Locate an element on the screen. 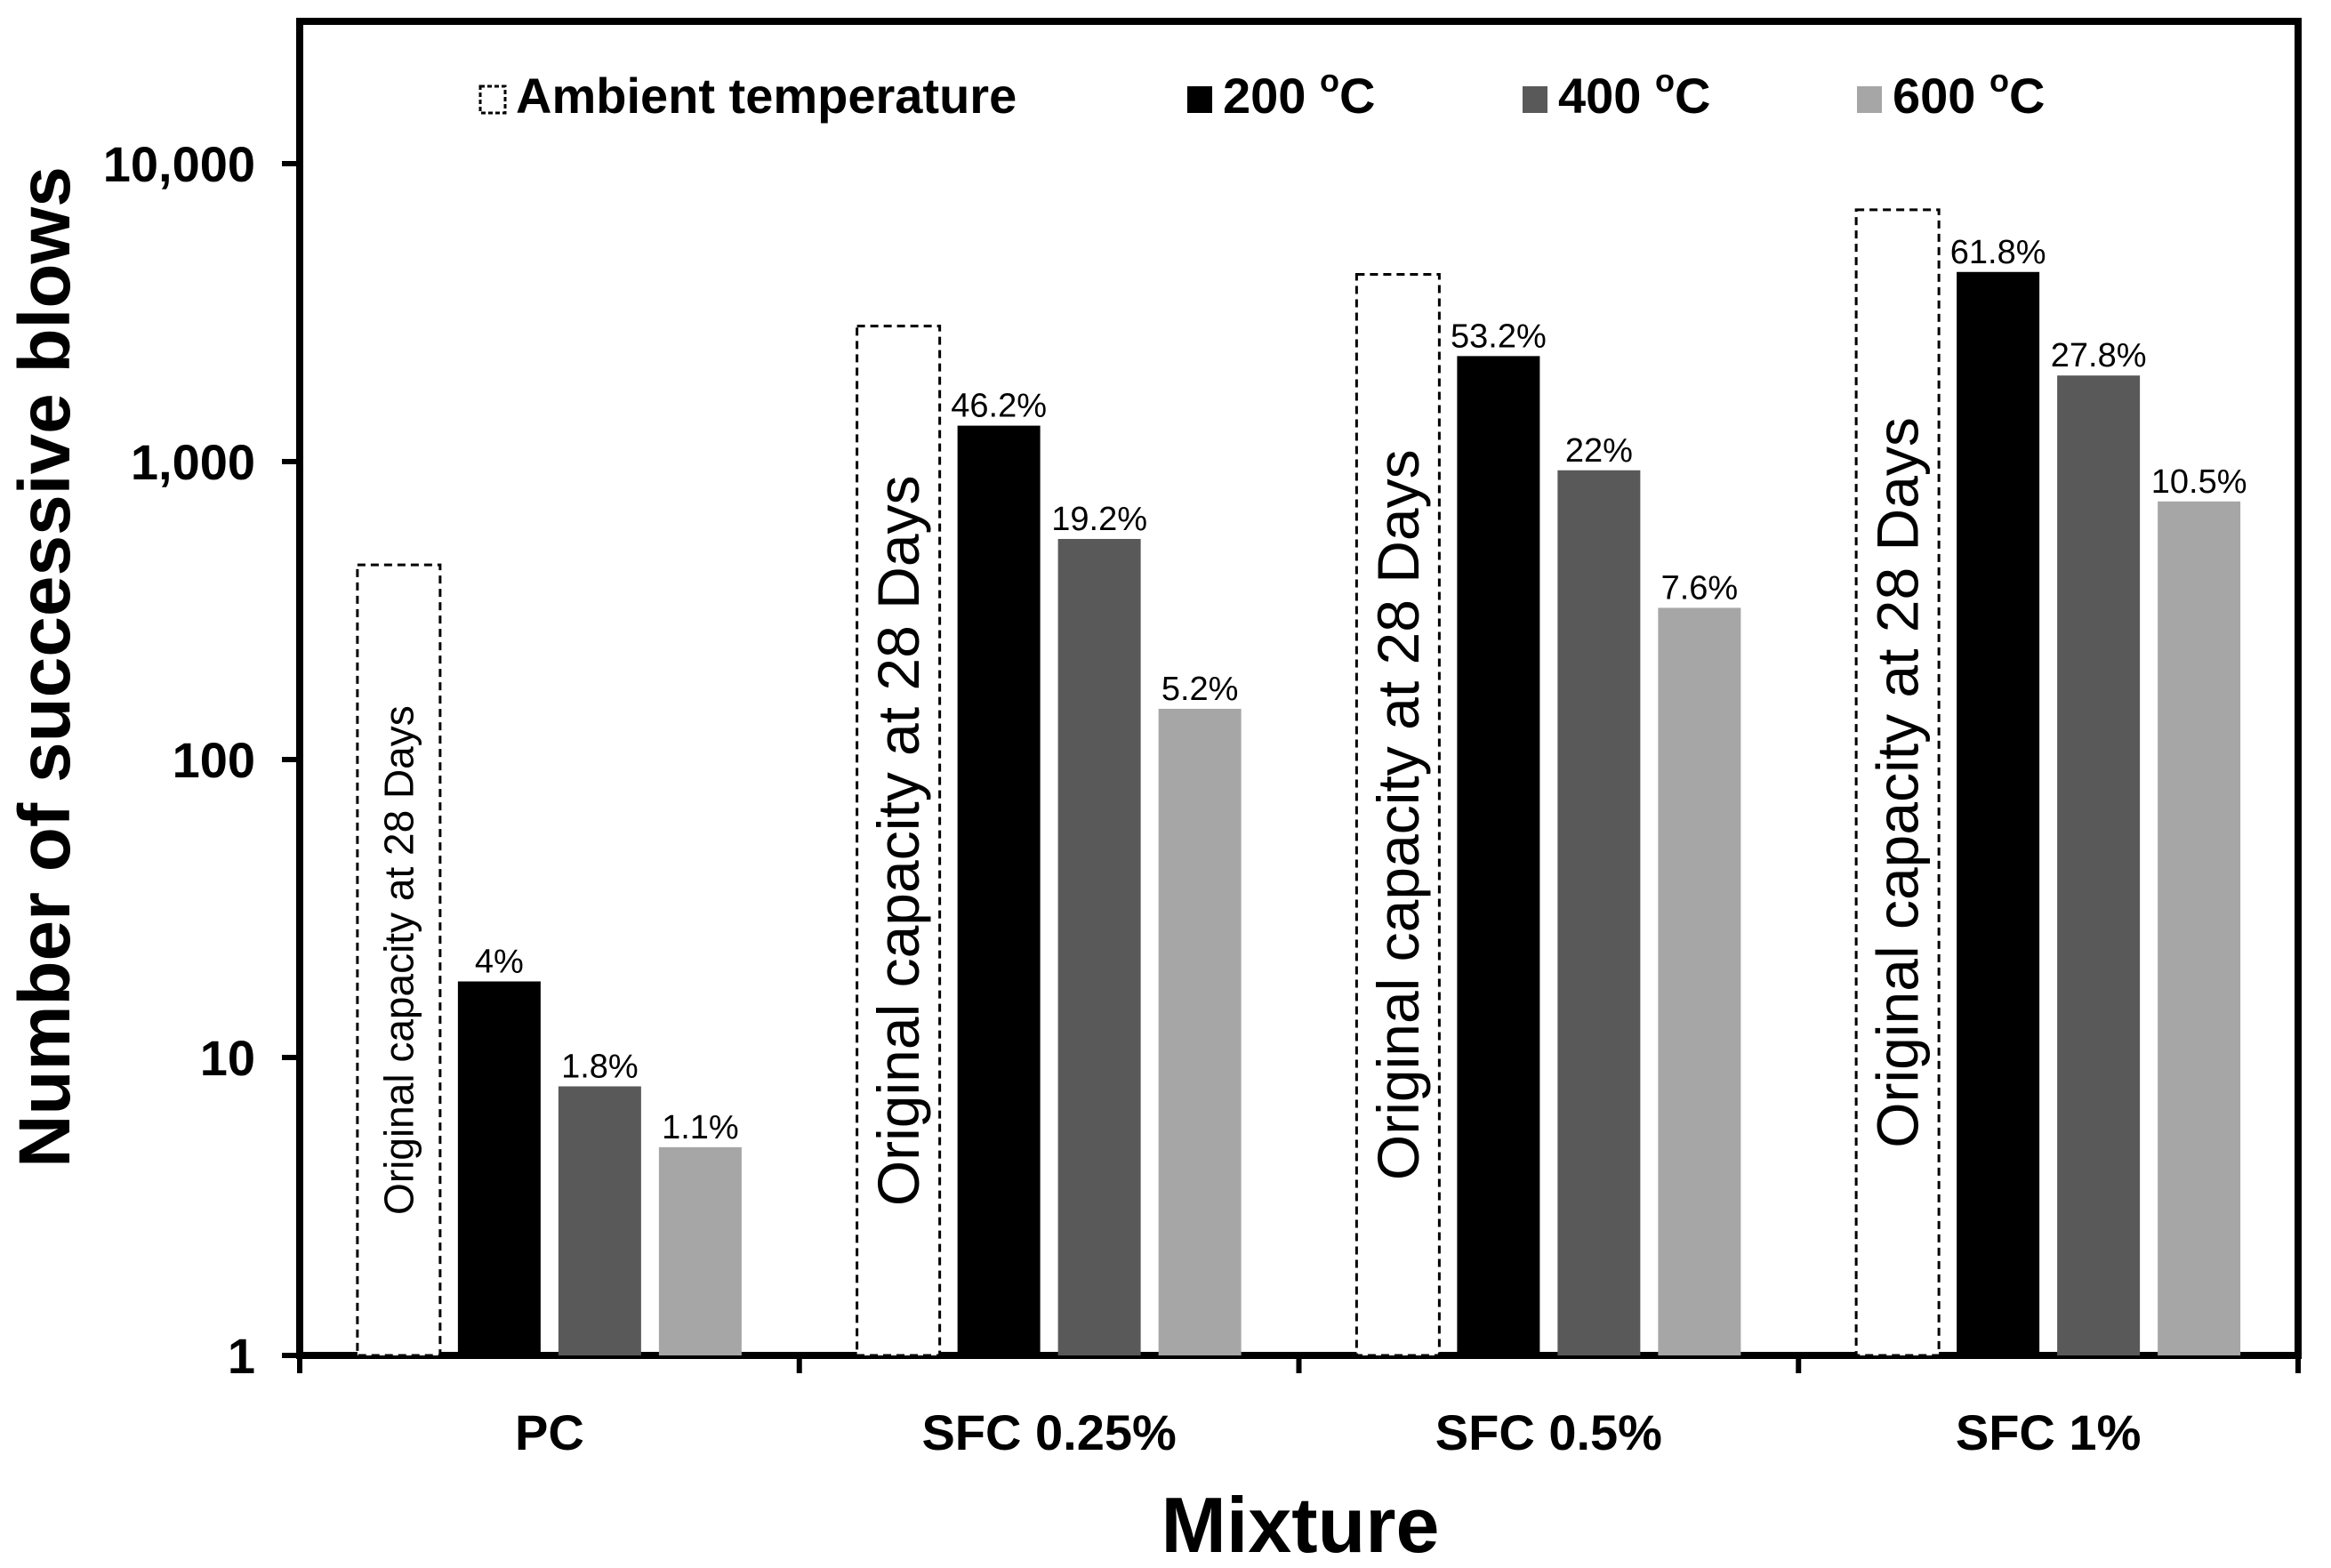 The height and width of the screenshot is (1568, 2331). legend-label: Ambient temperature is located at coordinates (766, 96).